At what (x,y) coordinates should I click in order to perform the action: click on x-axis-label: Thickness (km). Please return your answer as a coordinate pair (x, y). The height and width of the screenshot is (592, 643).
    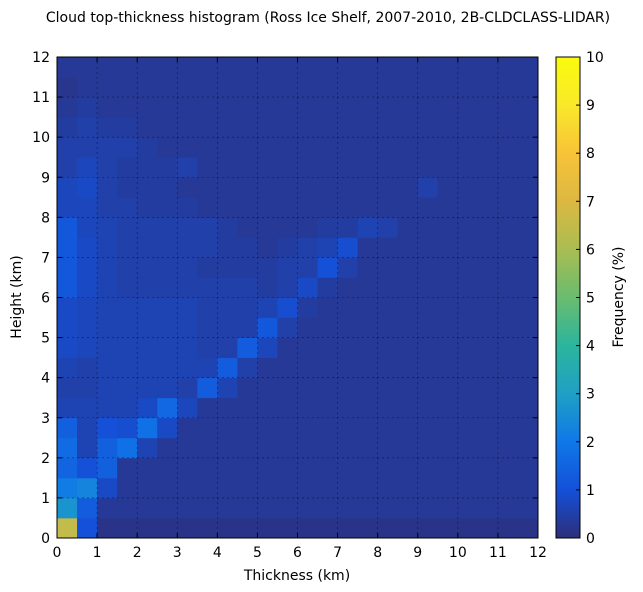
    Looking at the image, I should click on (296, 576).